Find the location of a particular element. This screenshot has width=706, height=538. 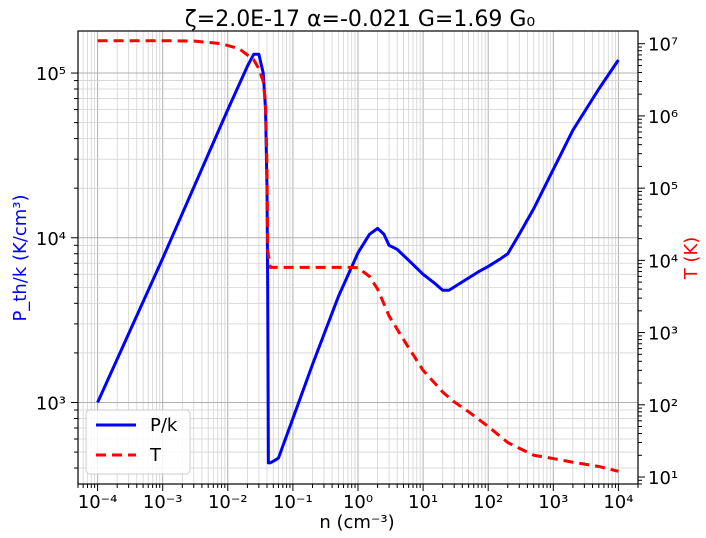

x-axis-label: n (cm⁻³) is located at coordinates (356, 522).